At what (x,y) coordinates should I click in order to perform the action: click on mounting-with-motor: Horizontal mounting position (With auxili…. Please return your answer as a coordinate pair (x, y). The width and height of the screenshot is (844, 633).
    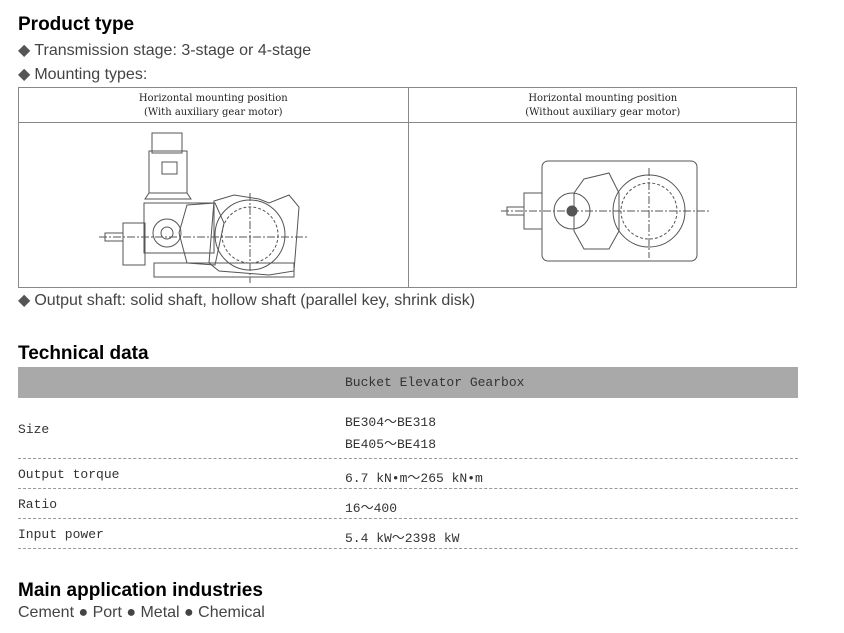
    Looking at the image, I should click on (213, 187).